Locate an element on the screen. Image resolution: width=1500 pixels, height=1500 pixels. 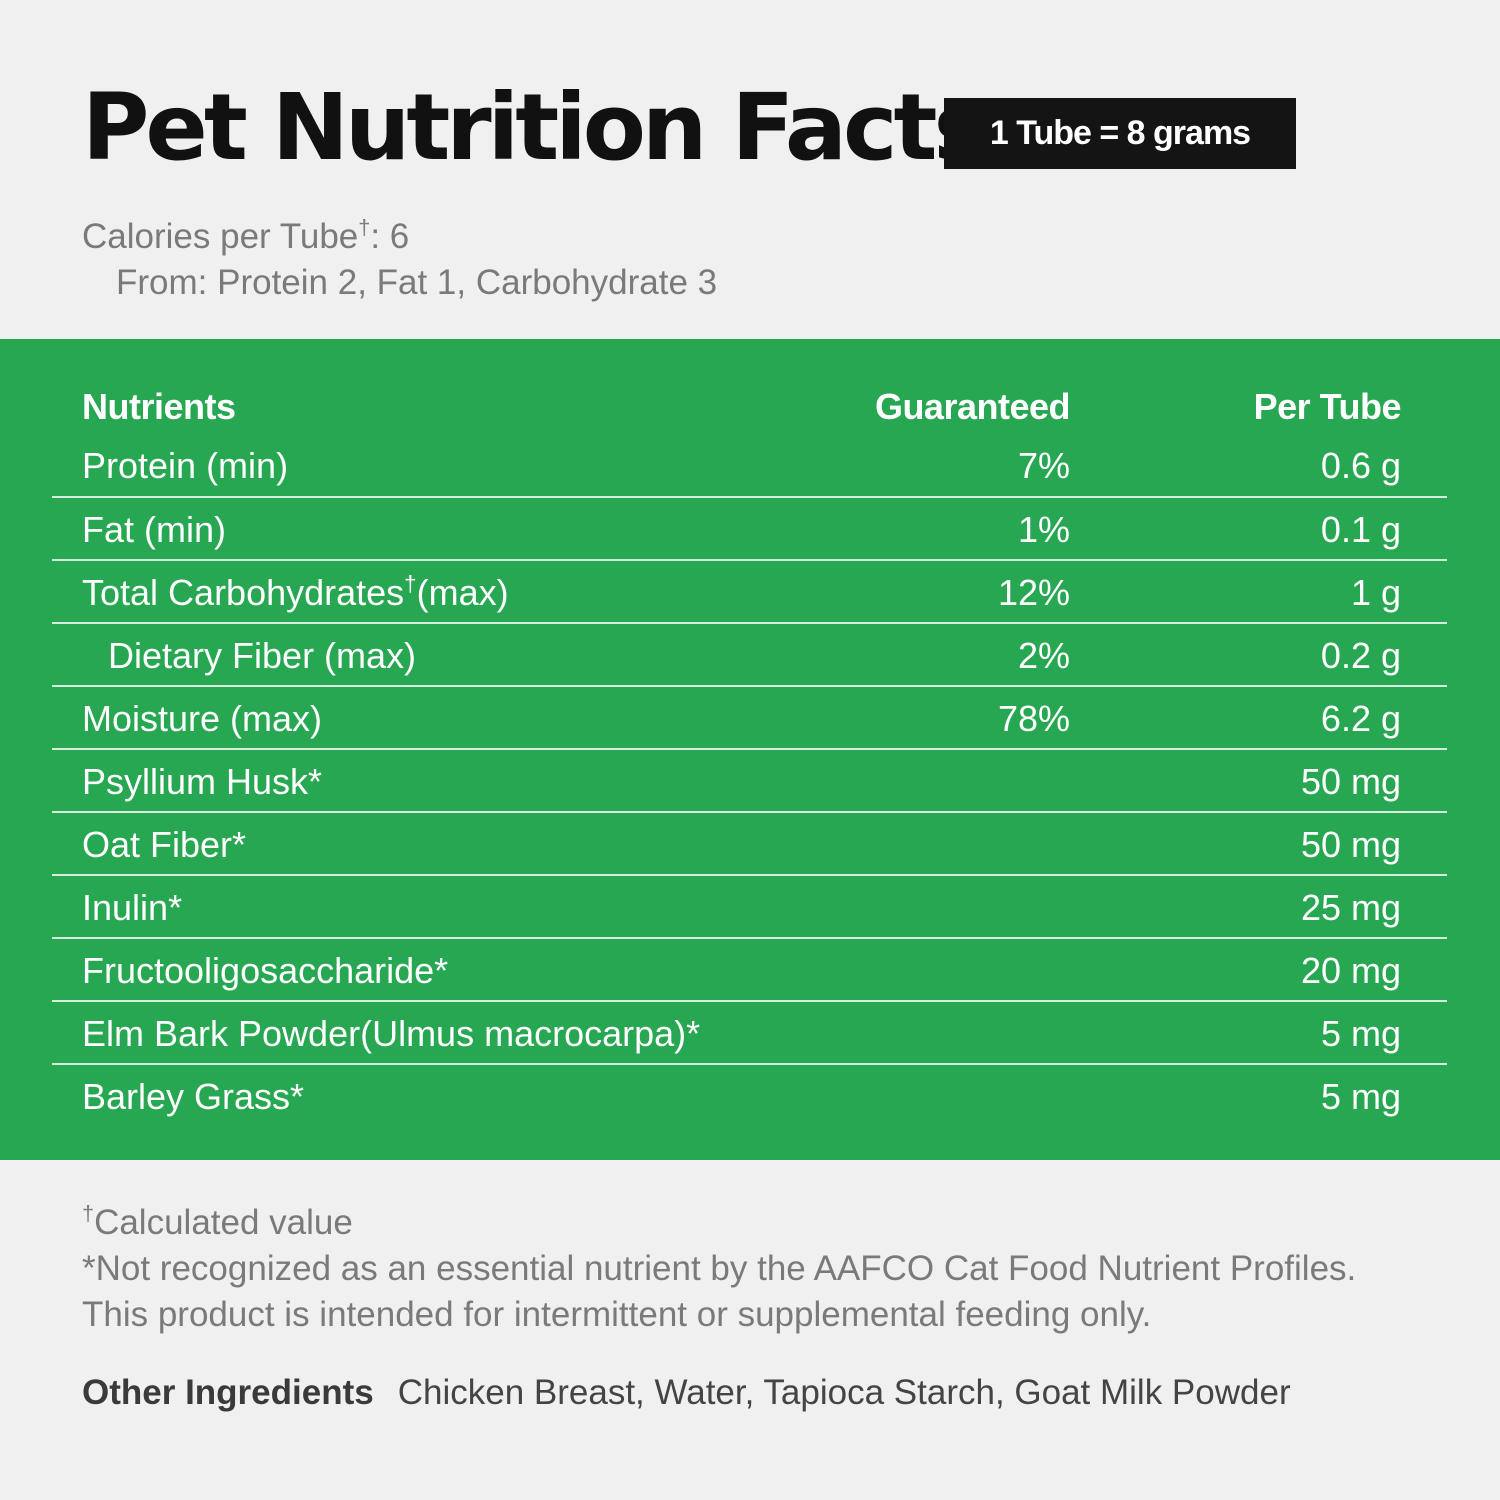
table-row: Psyllium Husk* 50 mg is located at coordinates (749, 779).